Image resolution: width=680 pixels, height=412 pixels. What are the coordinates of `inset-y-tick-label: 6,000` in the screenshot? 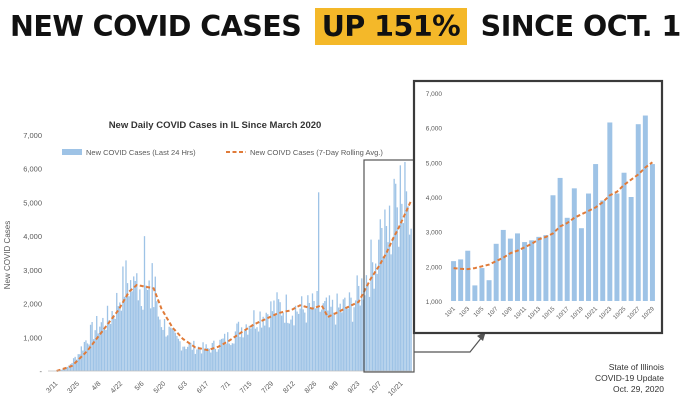 It's located at (434, 129).